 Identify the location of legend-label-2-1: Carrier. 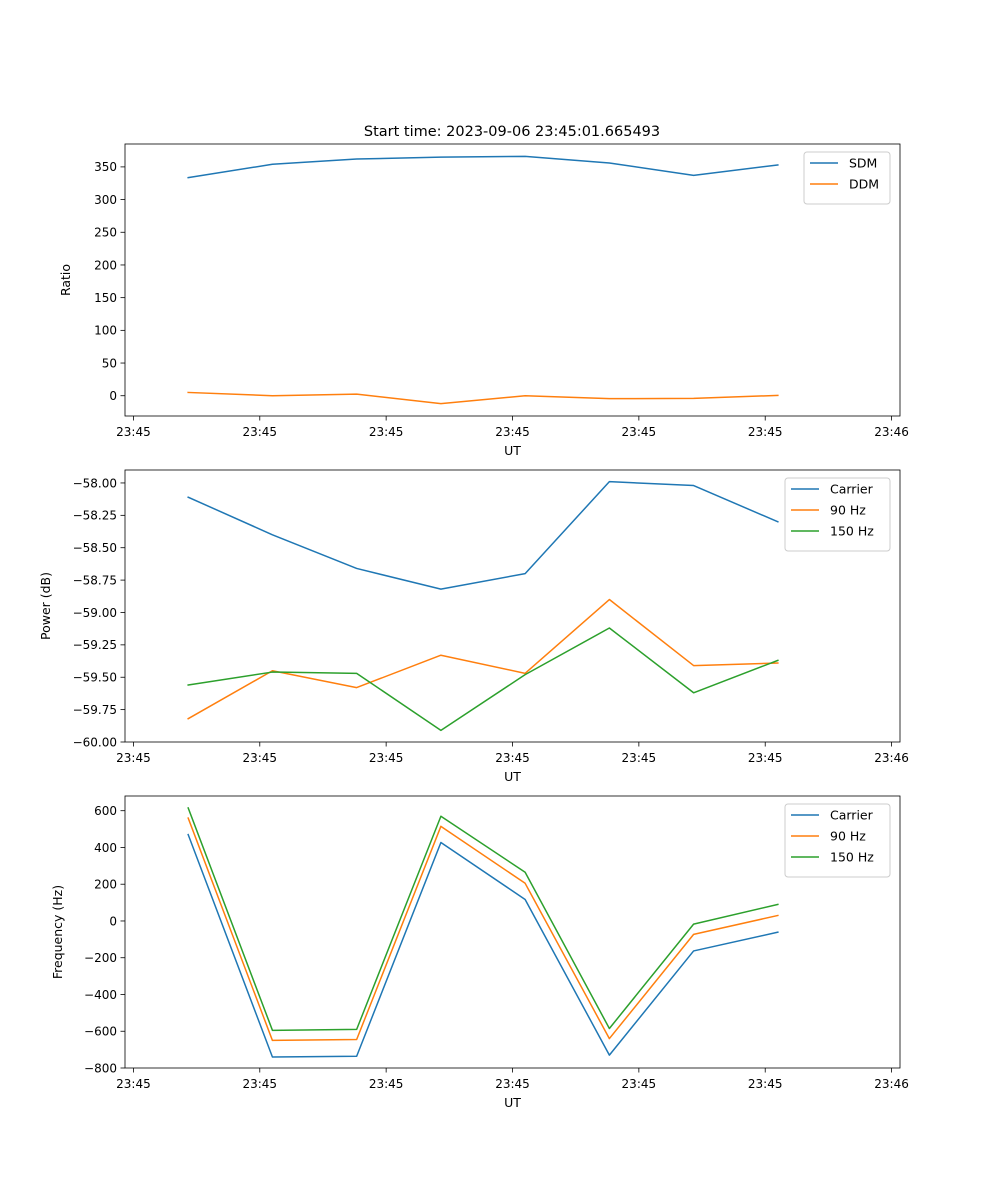
(852, 489).